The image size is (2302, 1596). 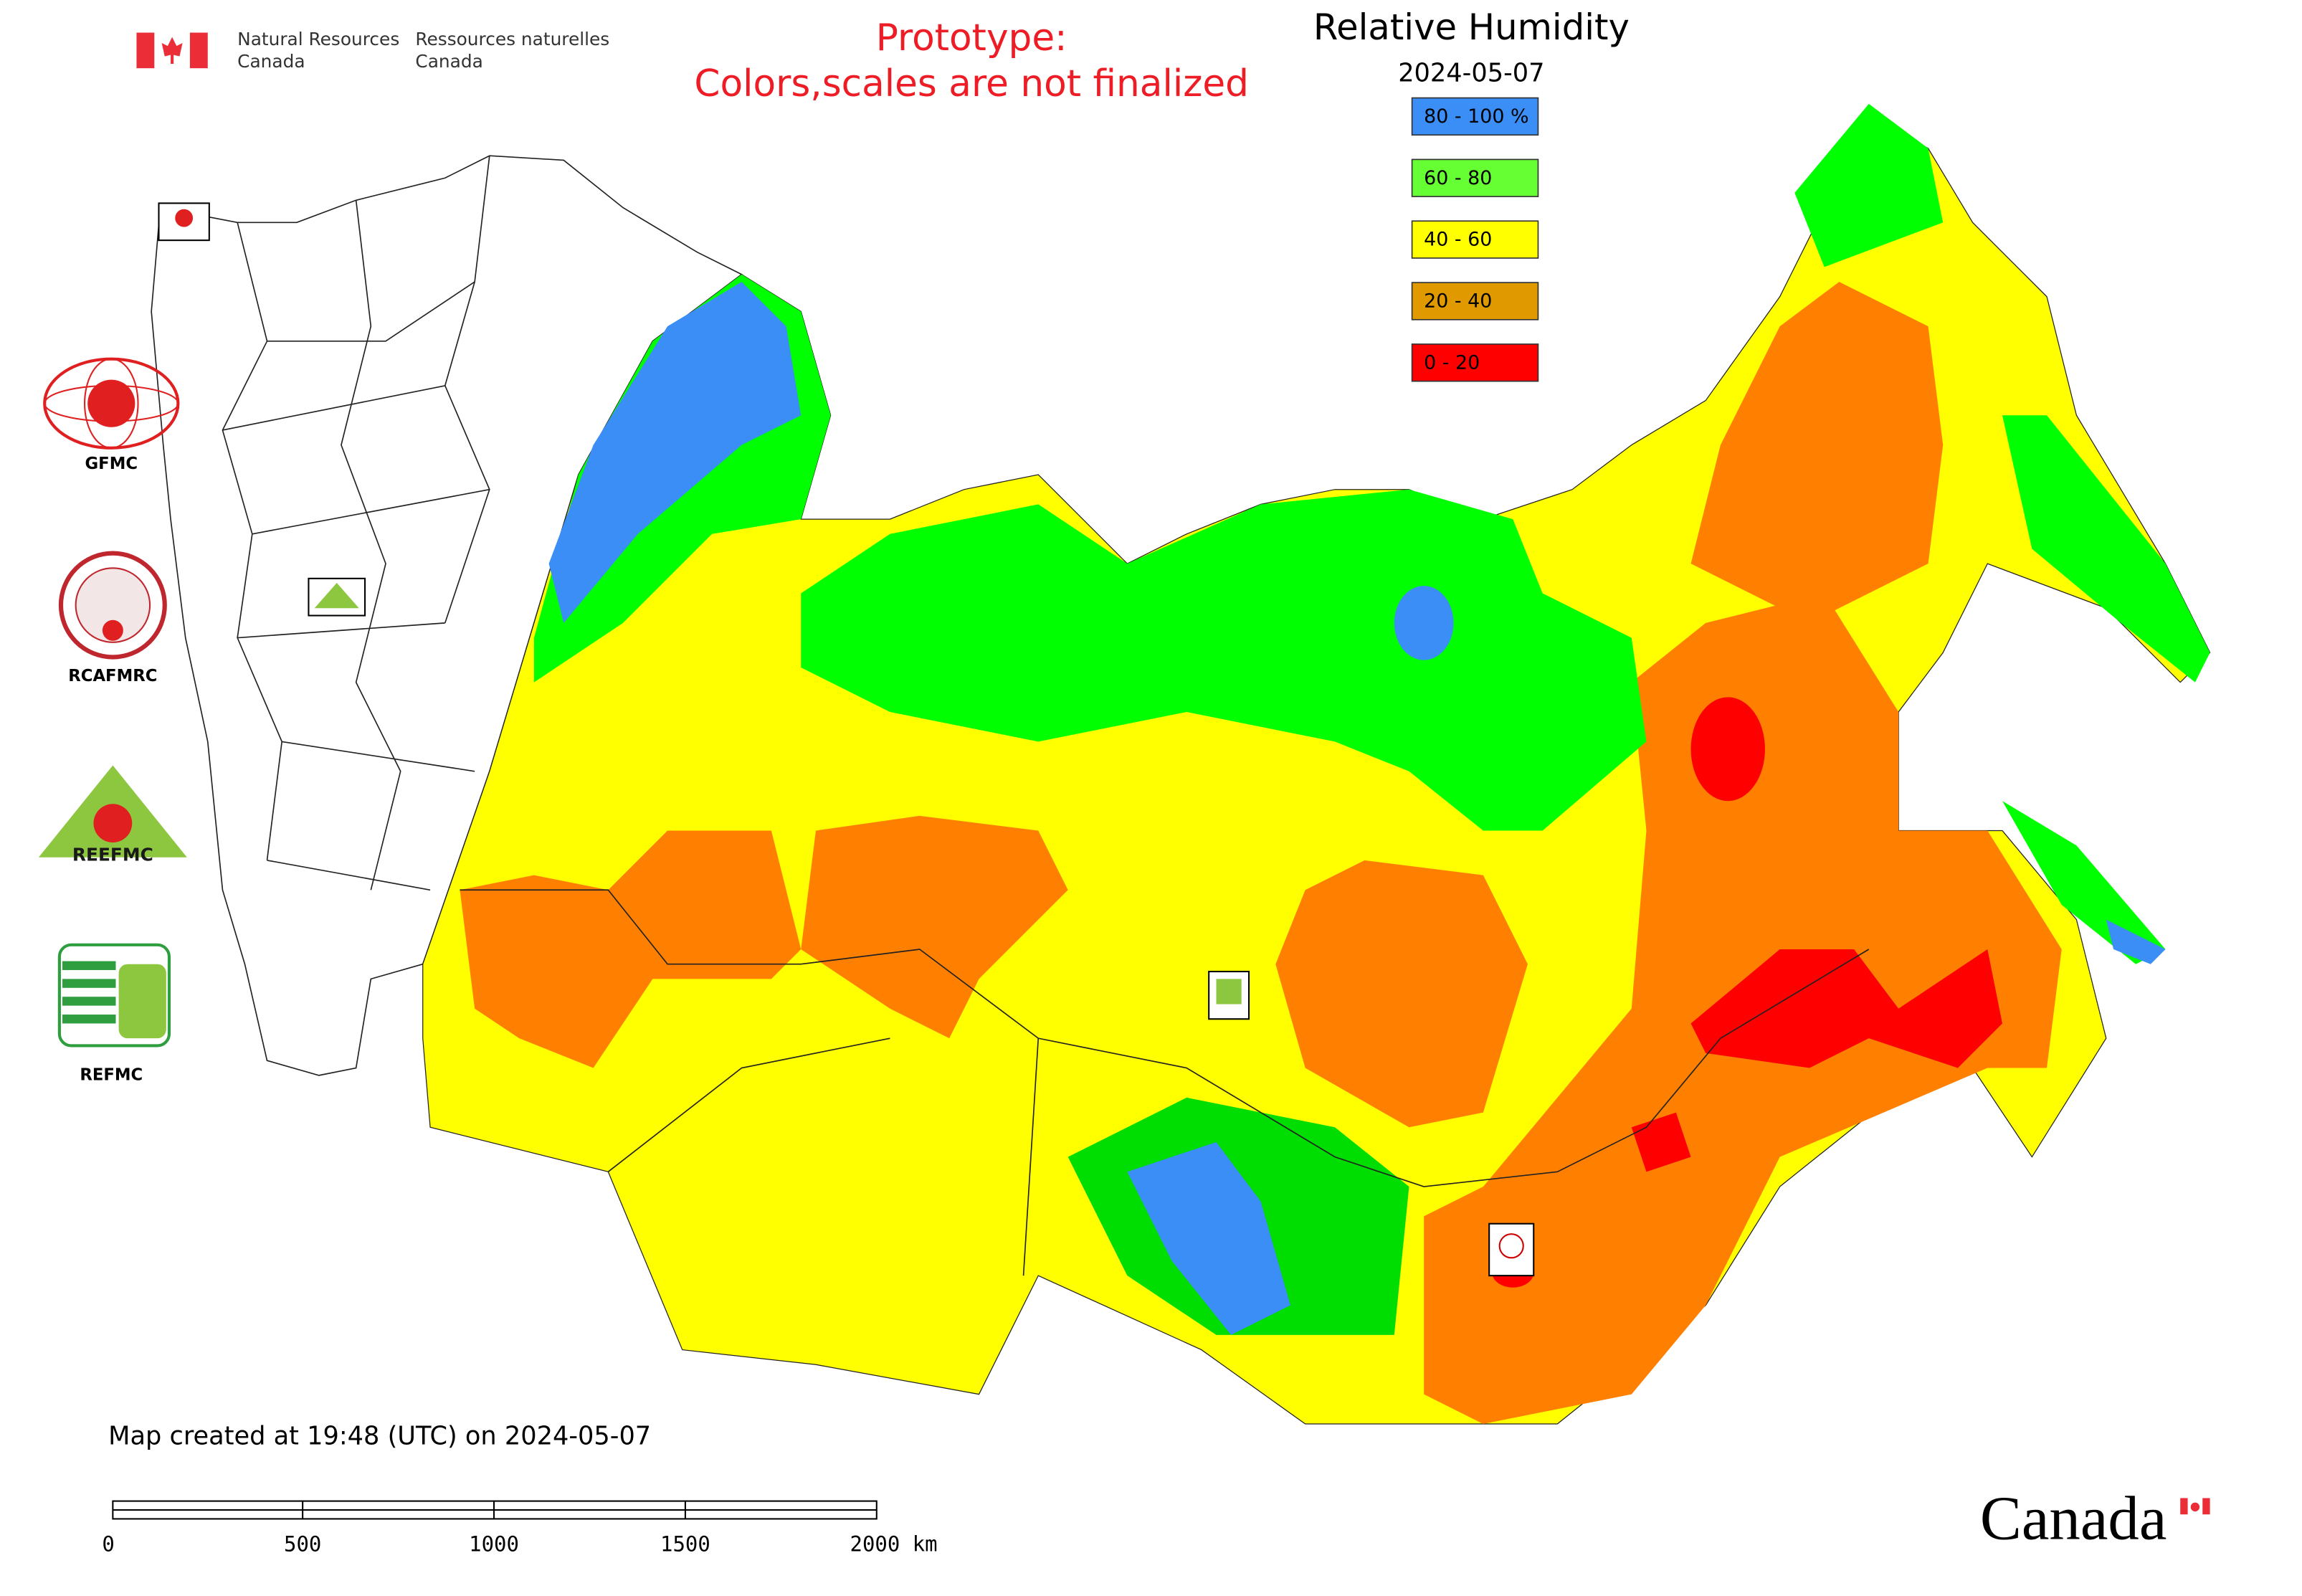 I want to click on wordmark: Canada, so click(x=2074, y=1518).